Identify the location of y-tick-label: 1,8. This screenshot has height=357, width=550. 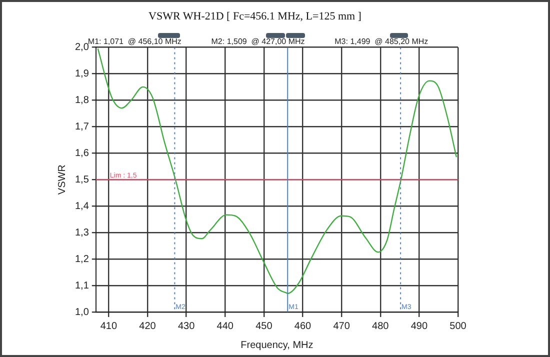
(82, 100).